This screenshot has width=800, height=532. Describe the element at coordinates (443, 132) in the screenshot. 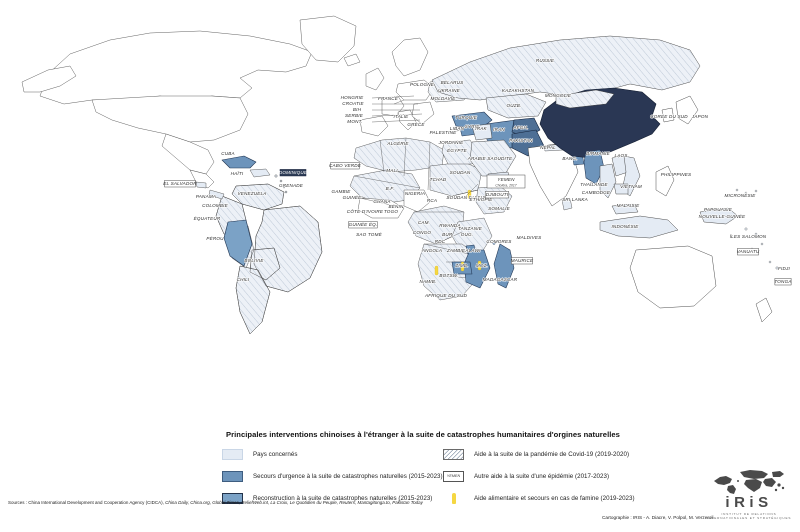

I see `country-label-palestine: PALESTINE` at that location.